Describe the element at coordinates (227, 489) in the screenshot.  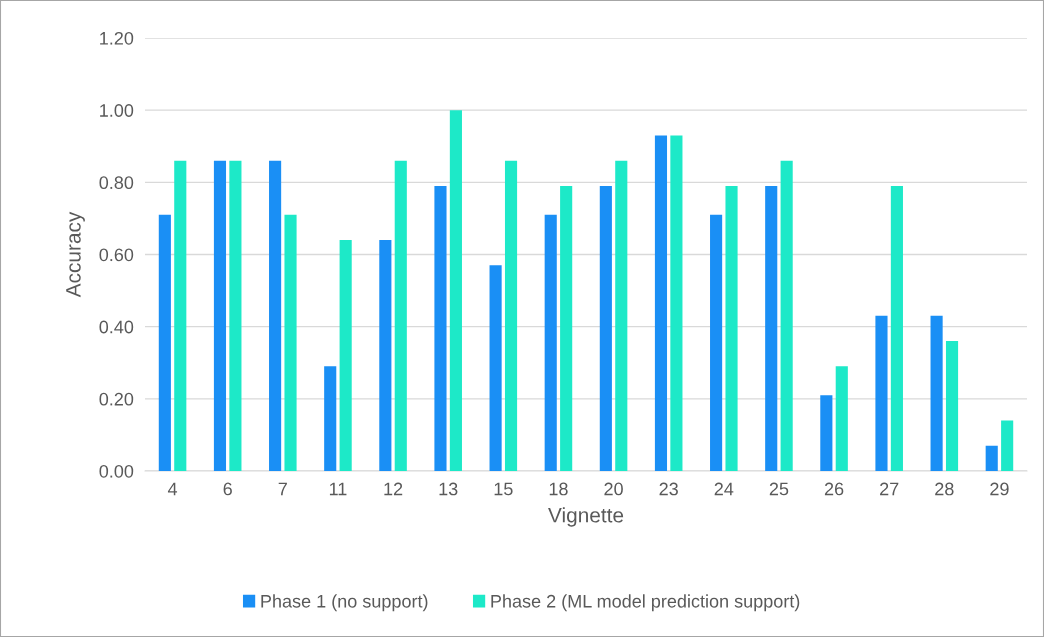
I see `x-tick-label: 6` at that location.